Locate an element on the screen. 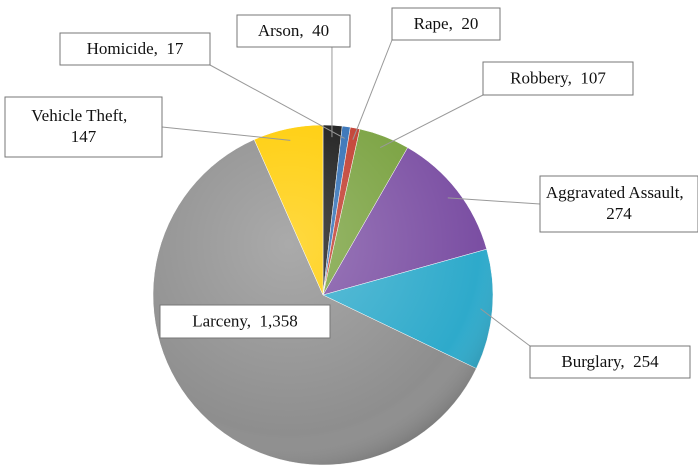 The height and width of the screenshot is (472, 698). label-text: Vehicle Theft, 147 is located at coordinates (83, 126).